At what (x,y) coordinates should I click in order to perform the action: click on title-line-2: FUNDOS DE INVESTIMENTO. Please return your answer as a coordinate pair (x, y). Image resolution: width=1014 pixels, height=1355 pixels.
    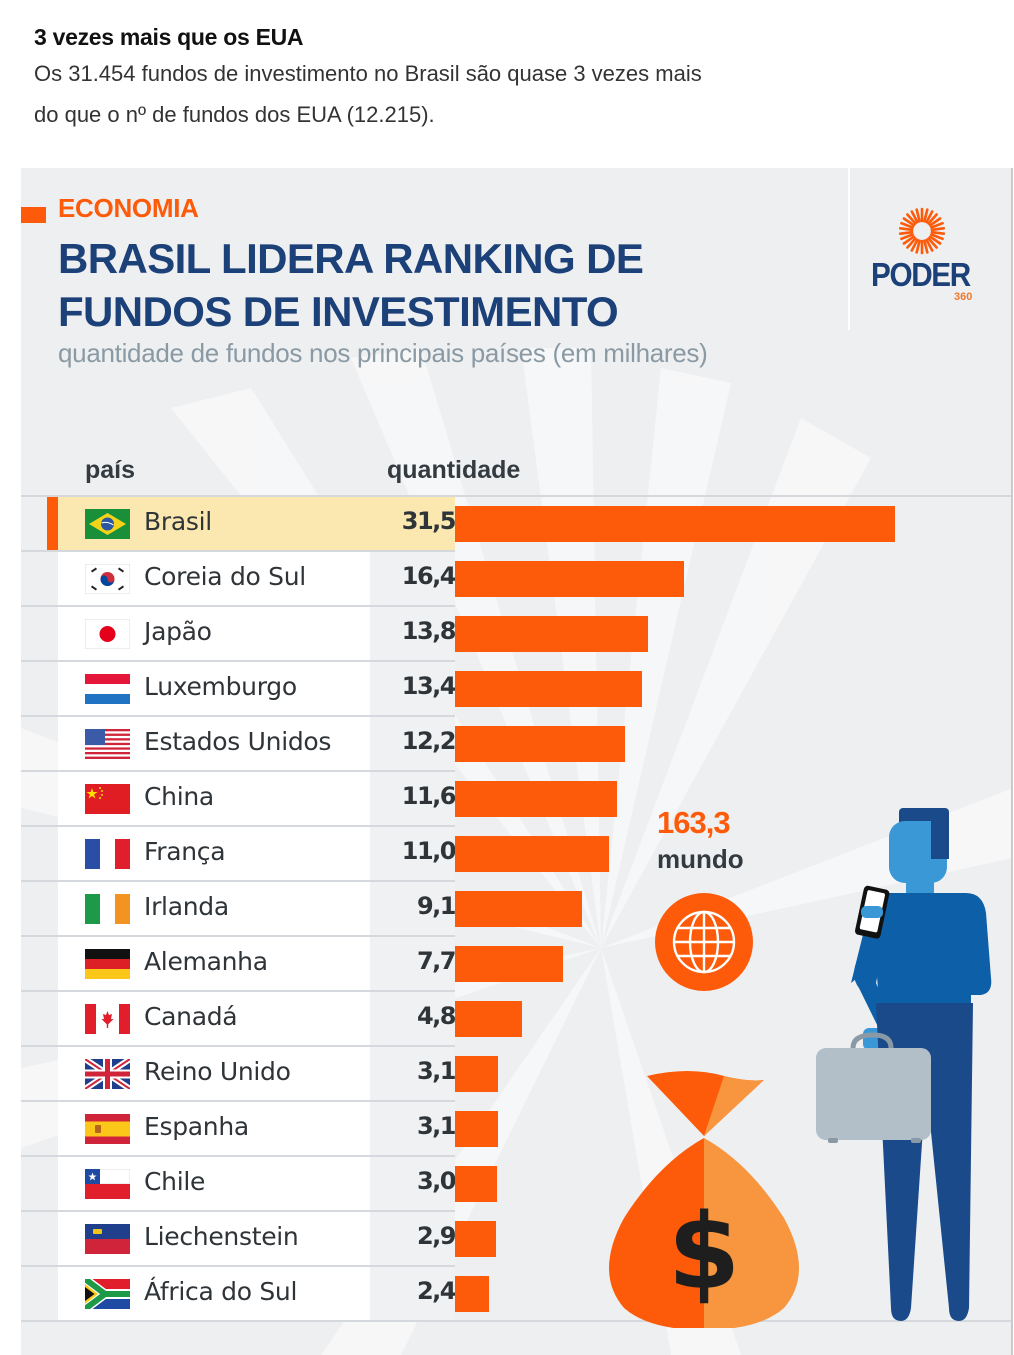
    Looking at the image, I should click on (338, 311).